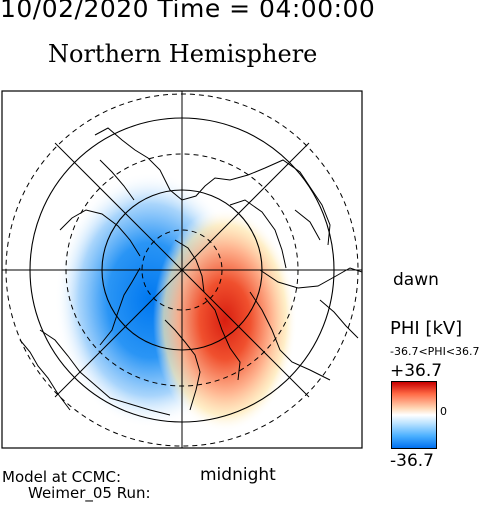  Describe the element at coordinates (443, 411) in the screenshot. I see `colorbar-zero-label: 0` at that location.